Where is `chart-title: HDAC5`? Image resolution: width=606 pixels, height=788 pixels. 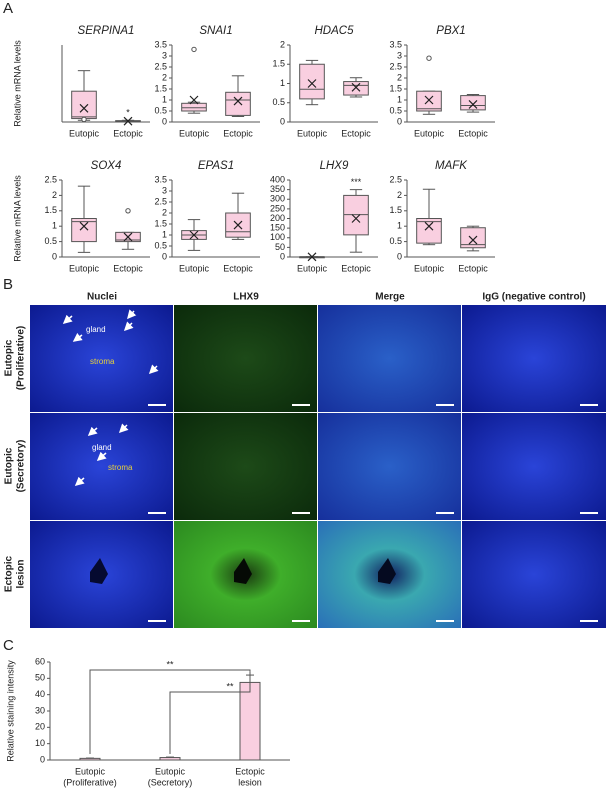 chart-title: HDAC5 is located at coordinates (335, 31).